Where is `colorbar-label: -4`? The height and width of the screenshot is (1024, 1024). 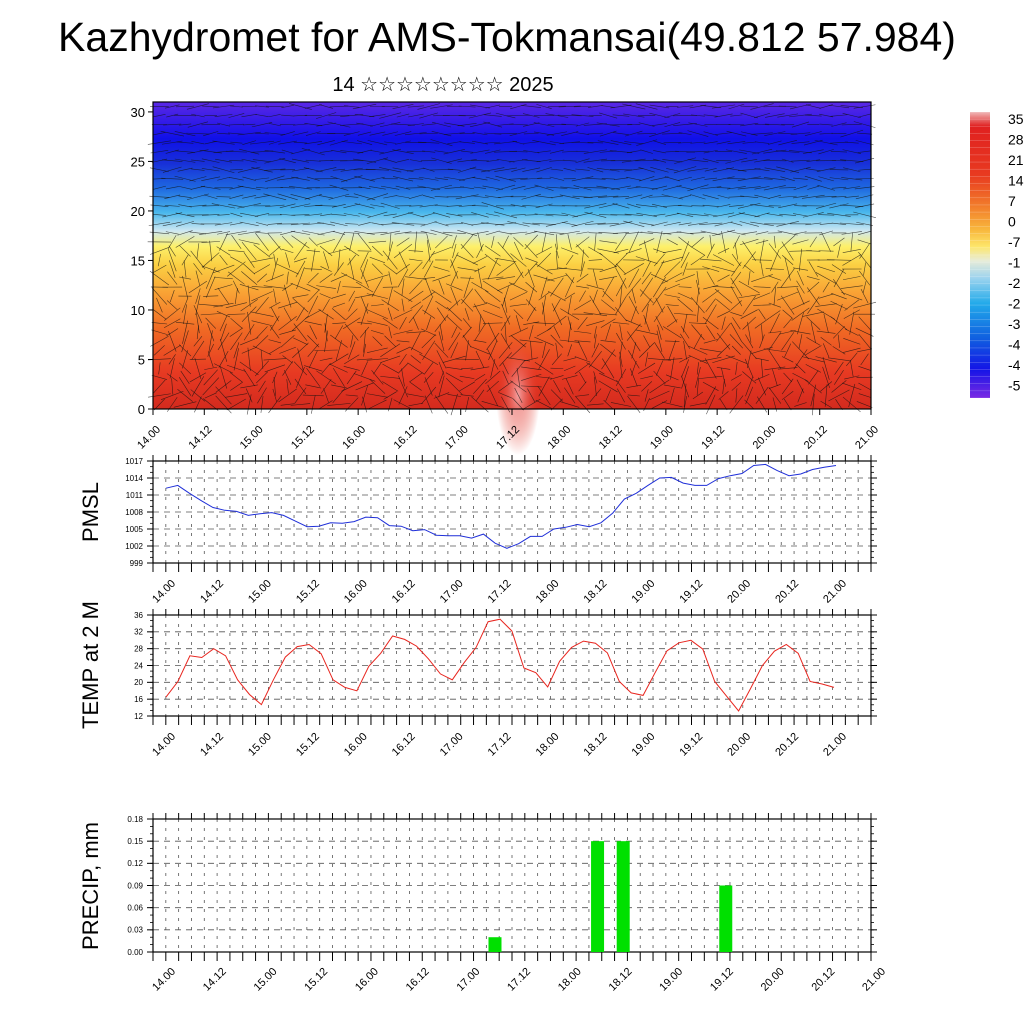 colorbar-label: -4 is located at coordinates (1014, 345).